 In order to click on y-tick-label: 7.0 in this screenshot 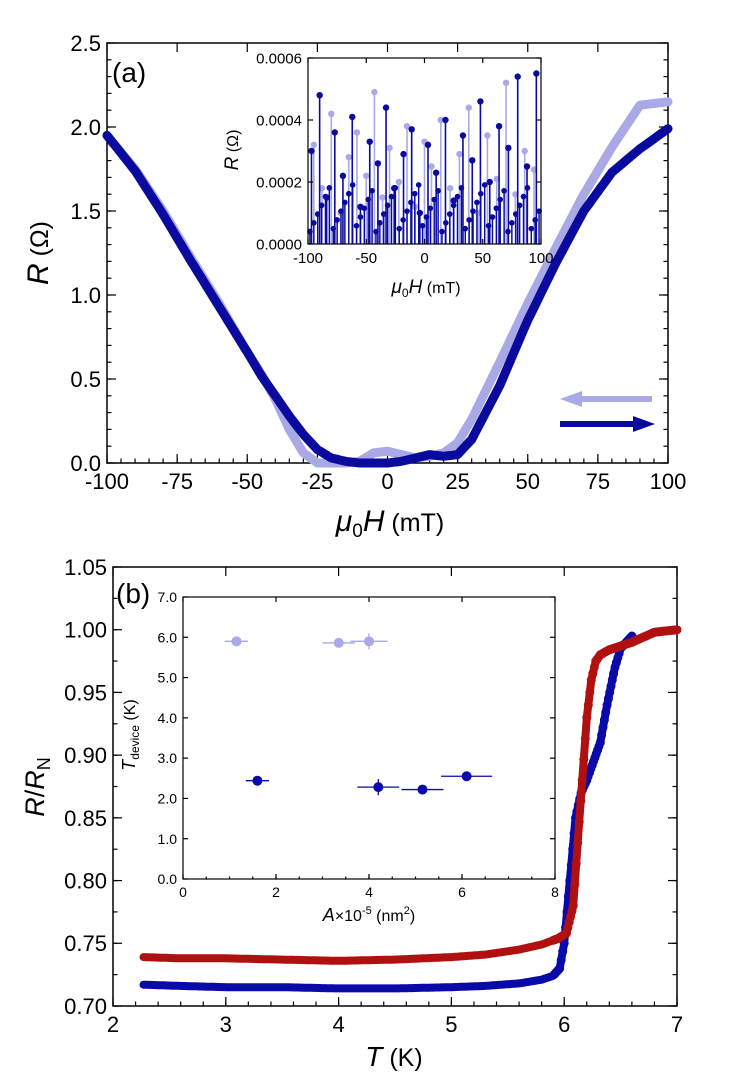, I will do `click(168, 597)`.